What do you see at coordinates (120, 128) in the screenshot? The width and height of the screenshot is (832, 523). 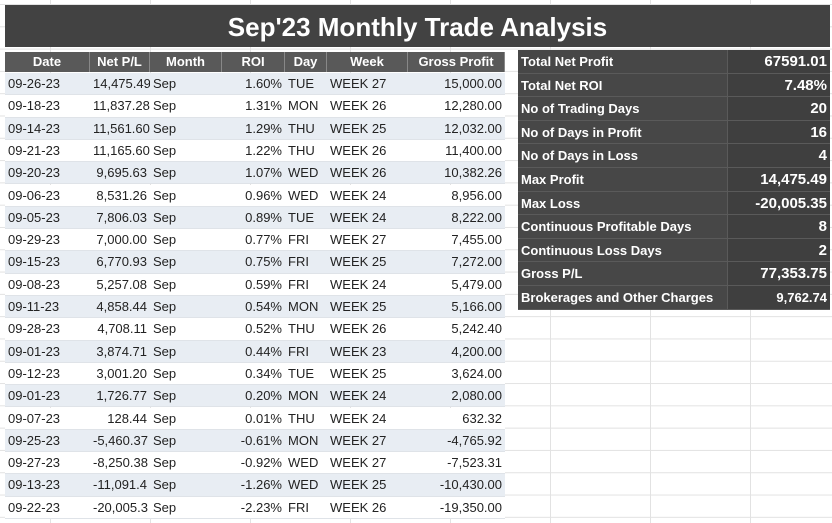 I see `net-pl-cell: 11,561.60` at bounding box center [120, 128].